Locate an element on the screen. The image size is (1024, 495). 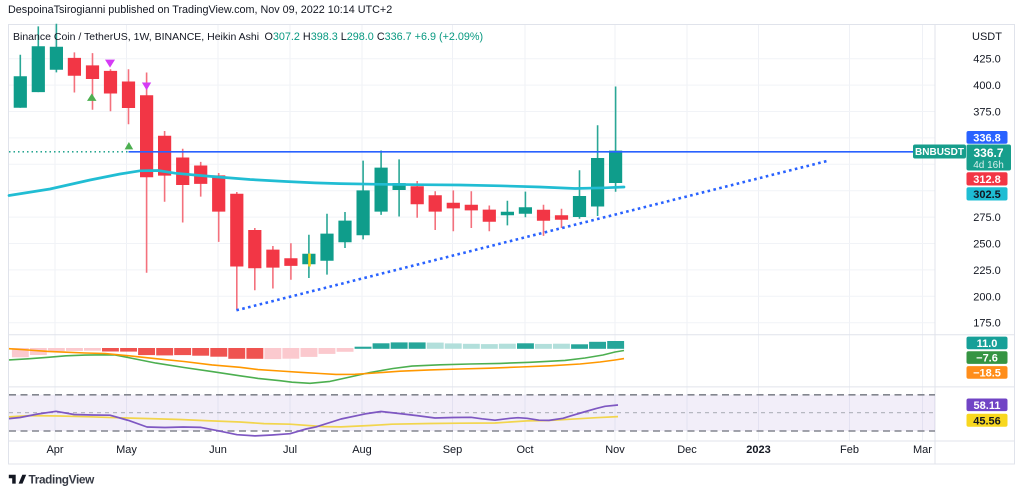
svg-text: 175.0 is located at coordinates (987, 324).